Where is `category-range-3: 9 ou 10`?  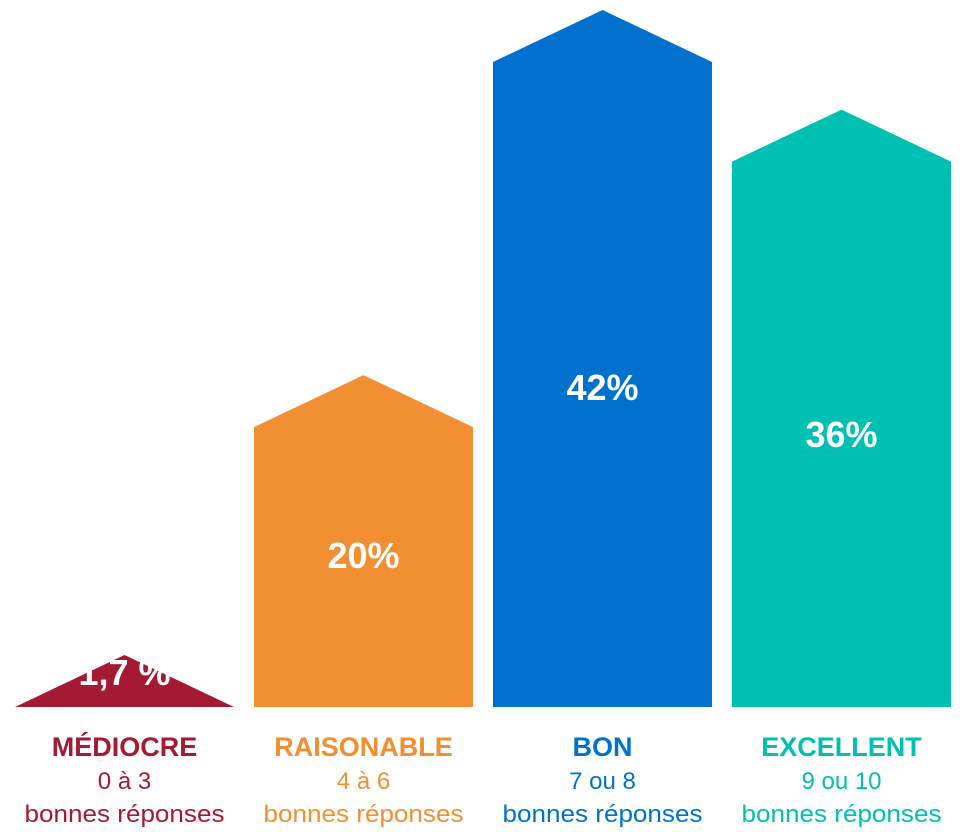 category-range-3: 9 ou 10 is located at coordinates (841, 781).